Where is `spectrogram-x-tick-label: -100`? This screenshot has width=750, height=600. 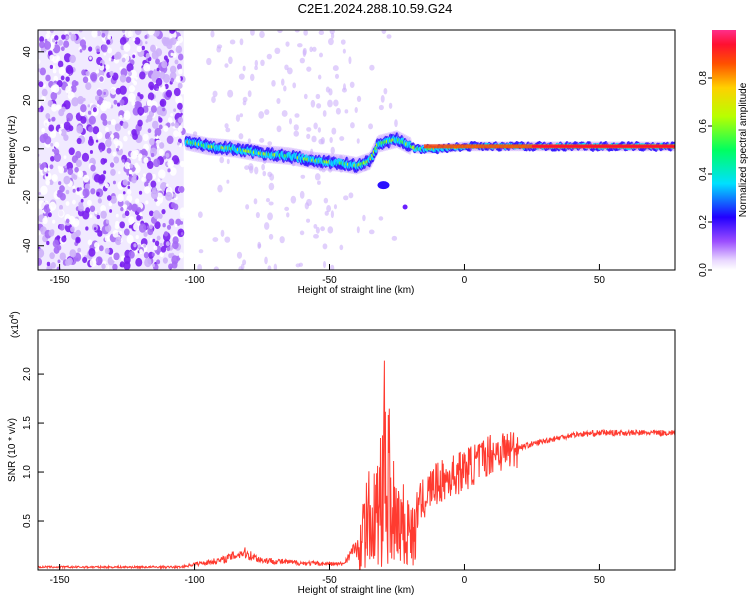
spectrogram-x-tick-label: -100 is located at coordinates (195, 280).